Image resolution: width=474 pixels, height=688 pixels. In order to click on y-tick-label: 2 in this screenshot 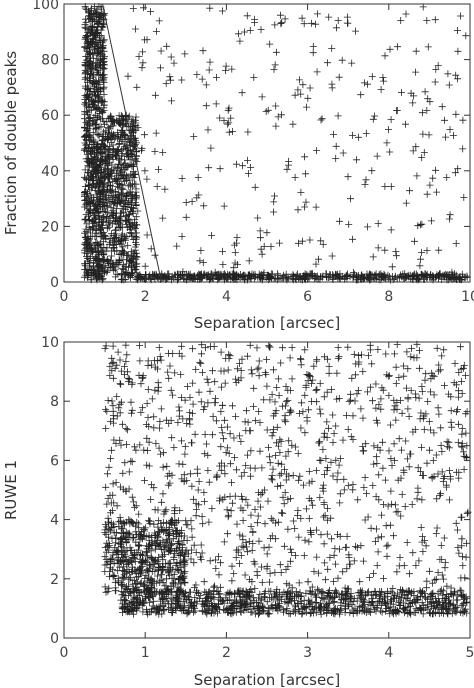, I will do `click(54, 580)`.